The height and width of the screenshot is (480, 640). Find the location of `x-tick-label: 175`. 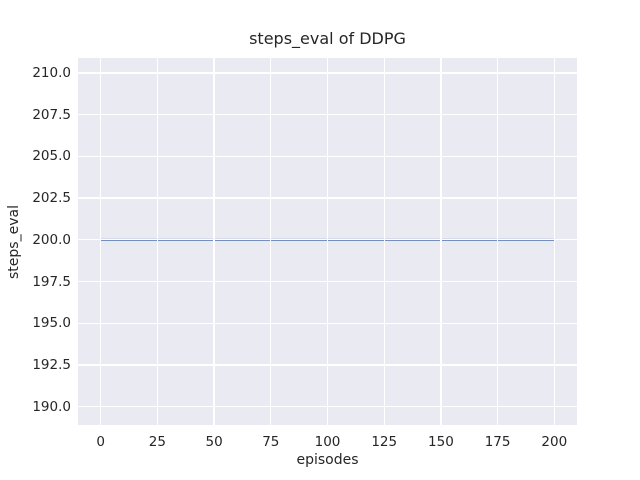

x-tick-label: 175 is located at coordinates (497, 442).